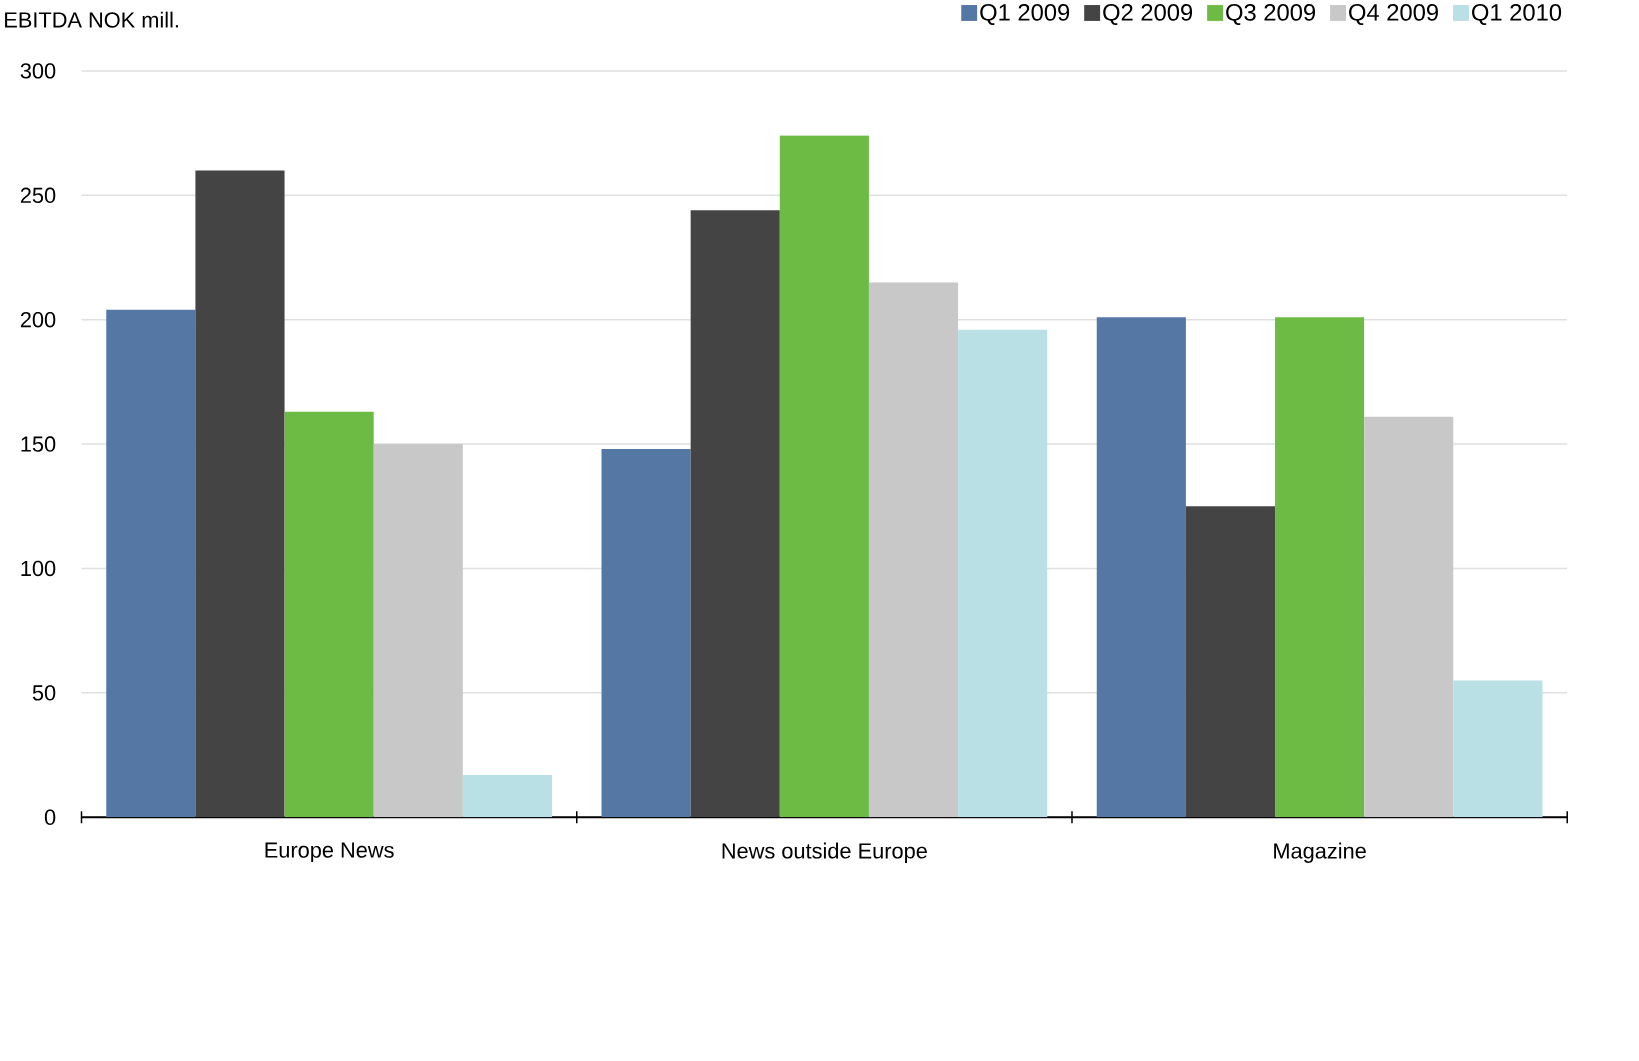 The width and height of the screenshot is (1639, 1061). Describe the element at coordinates (50, 817) in the screenshot. I see `y-tick-label: 0` at that location.